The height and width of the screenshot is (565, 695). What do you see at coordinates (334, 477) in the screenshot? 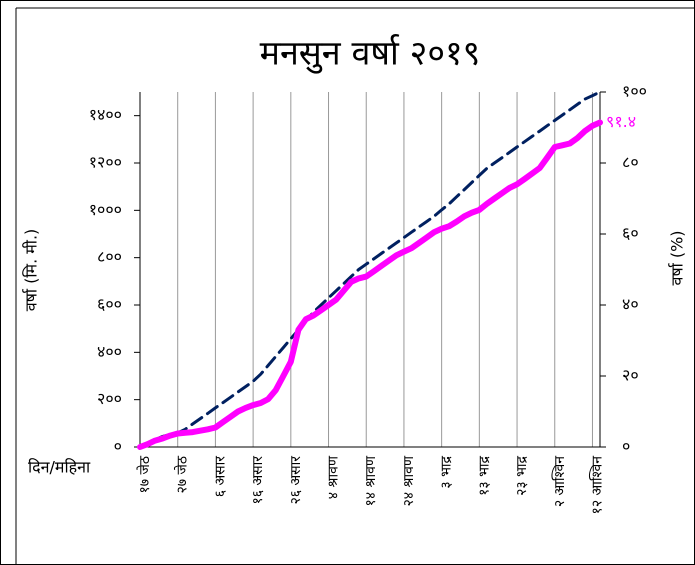
I see `x-tick-label: ४ श्रावण` at bounding box center [334, 477].